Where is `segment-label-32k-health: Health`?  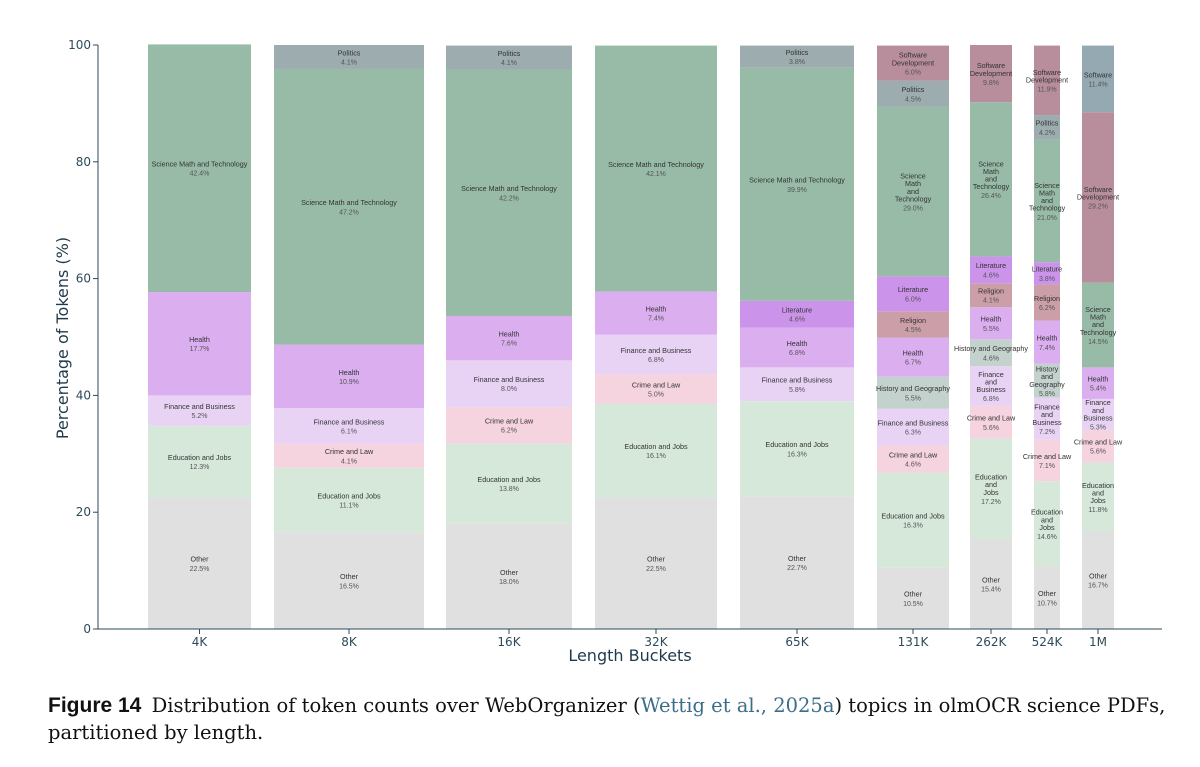
segment-label-32k-health: Health is located at coordinates (656, 308).